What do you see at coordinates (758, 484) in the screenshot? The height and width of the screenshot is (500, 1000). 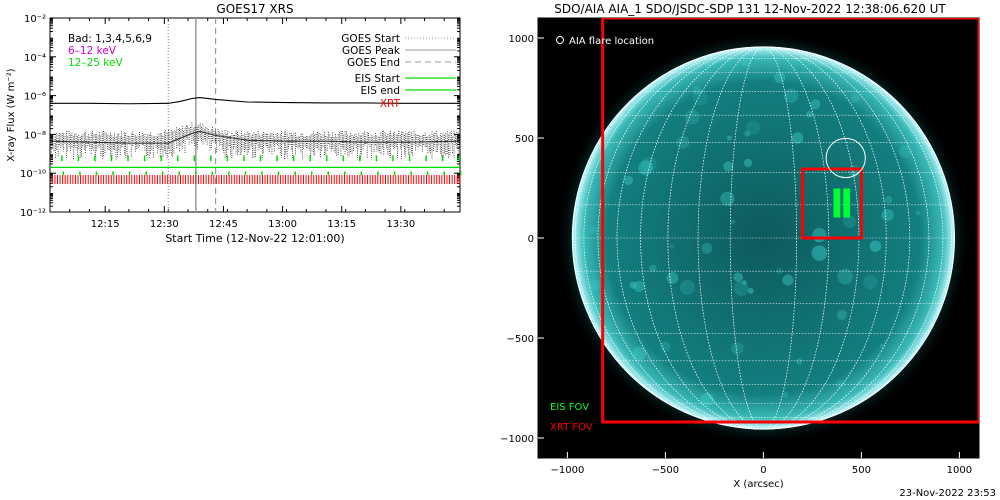 I see `x-axis-label: X (arcsec)` at bounding box center [758, 484].